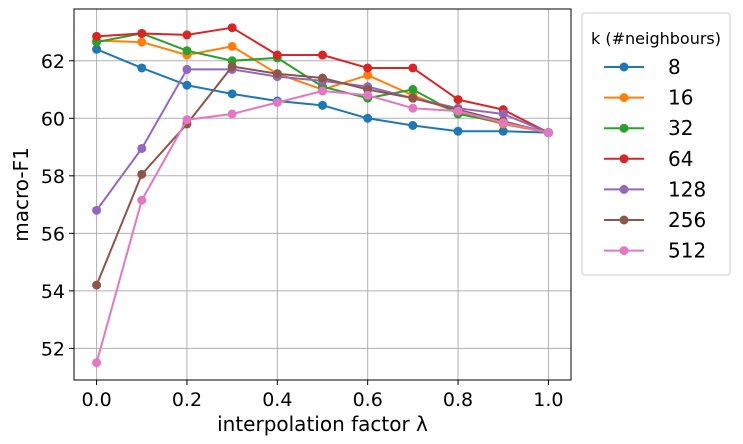 The width and height of the screenshot is (743, 444). Describe the element at coordinates (648, 98) in the screenshot. I see `legend-item: 16` at that location.